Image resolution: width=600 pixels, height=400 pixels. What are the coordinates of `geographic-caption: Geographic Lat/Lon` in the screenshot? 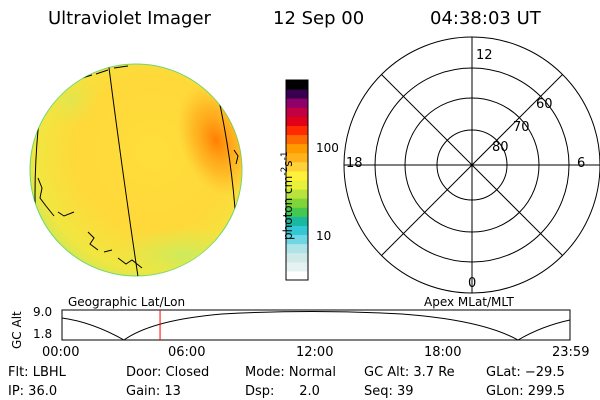 It's located at (127, 302).